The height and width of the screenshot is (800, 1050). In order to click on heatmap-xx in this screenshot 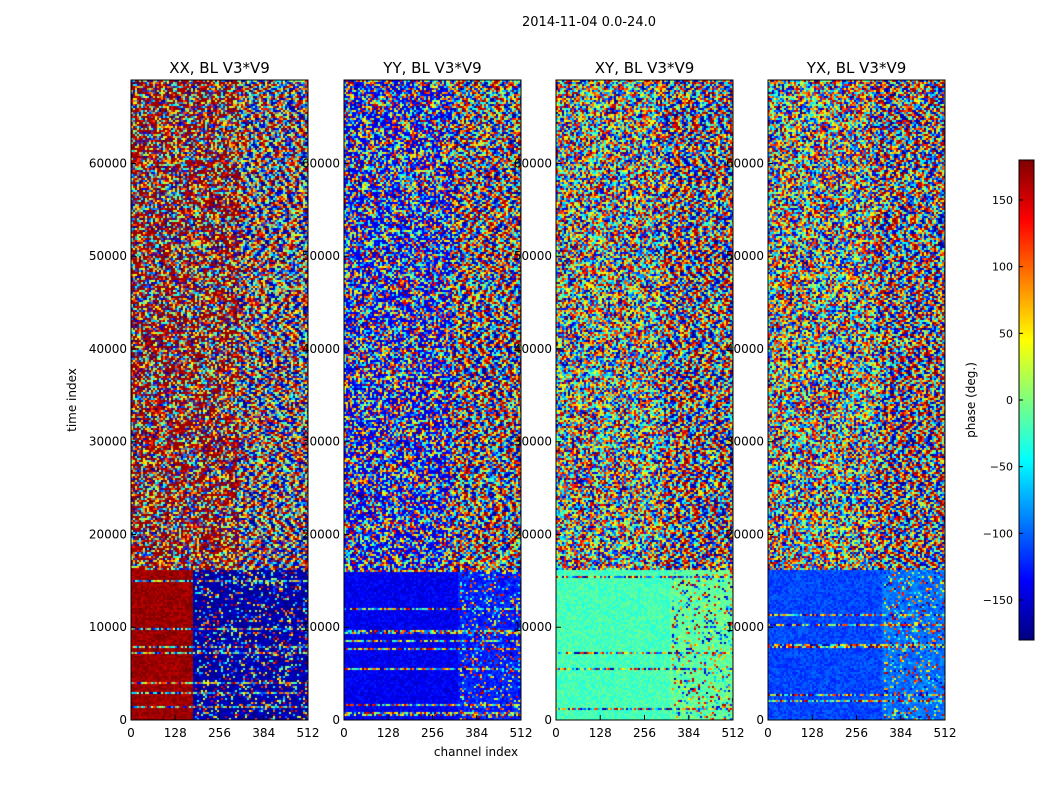, I will do `click(219, 400)`.